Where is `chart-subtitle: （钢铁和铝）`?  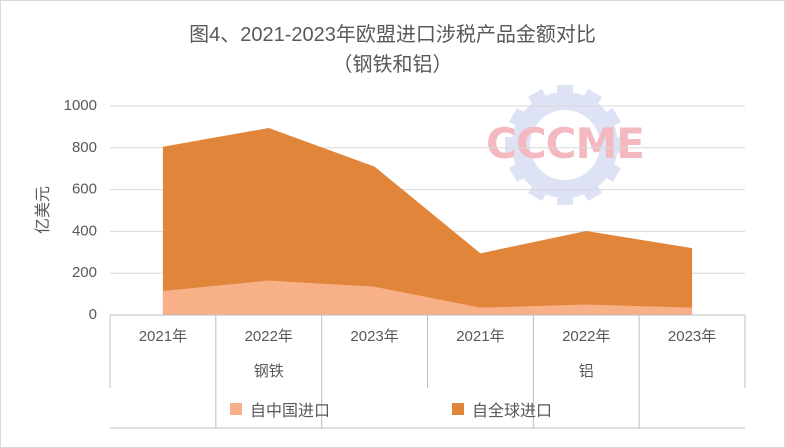
chart-subtitle: （钢铁和铝） is located at coordinates (392, 65).